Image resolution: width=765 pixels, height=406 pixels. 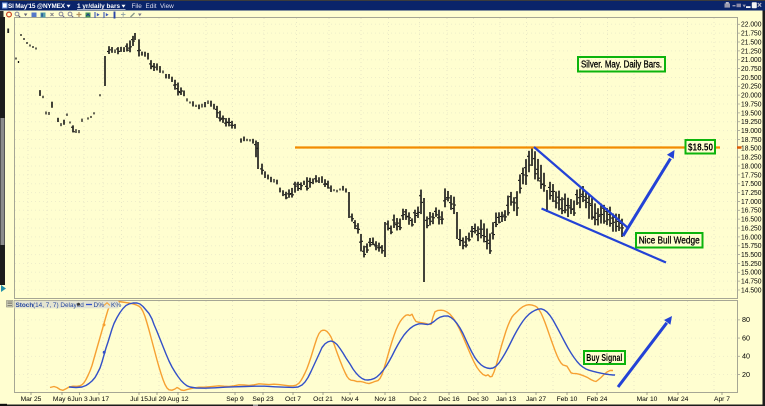 What do you see at coordinates (139, 399) in the screenshot?
I see `svg-text: Jul 15` at bounding box center [139, 399].